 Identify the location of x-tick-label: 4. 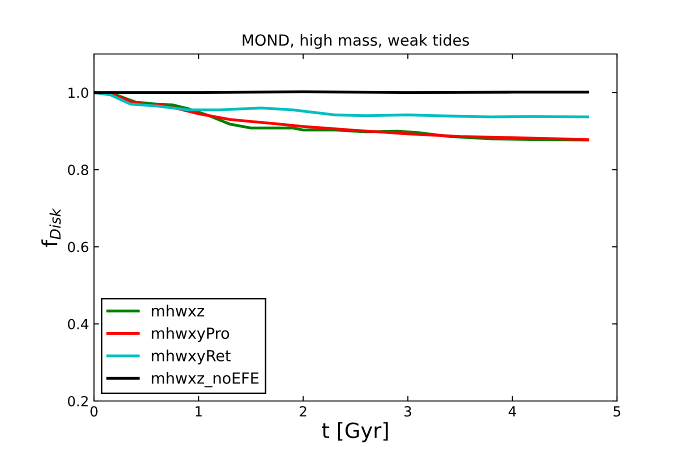
(512, 411).